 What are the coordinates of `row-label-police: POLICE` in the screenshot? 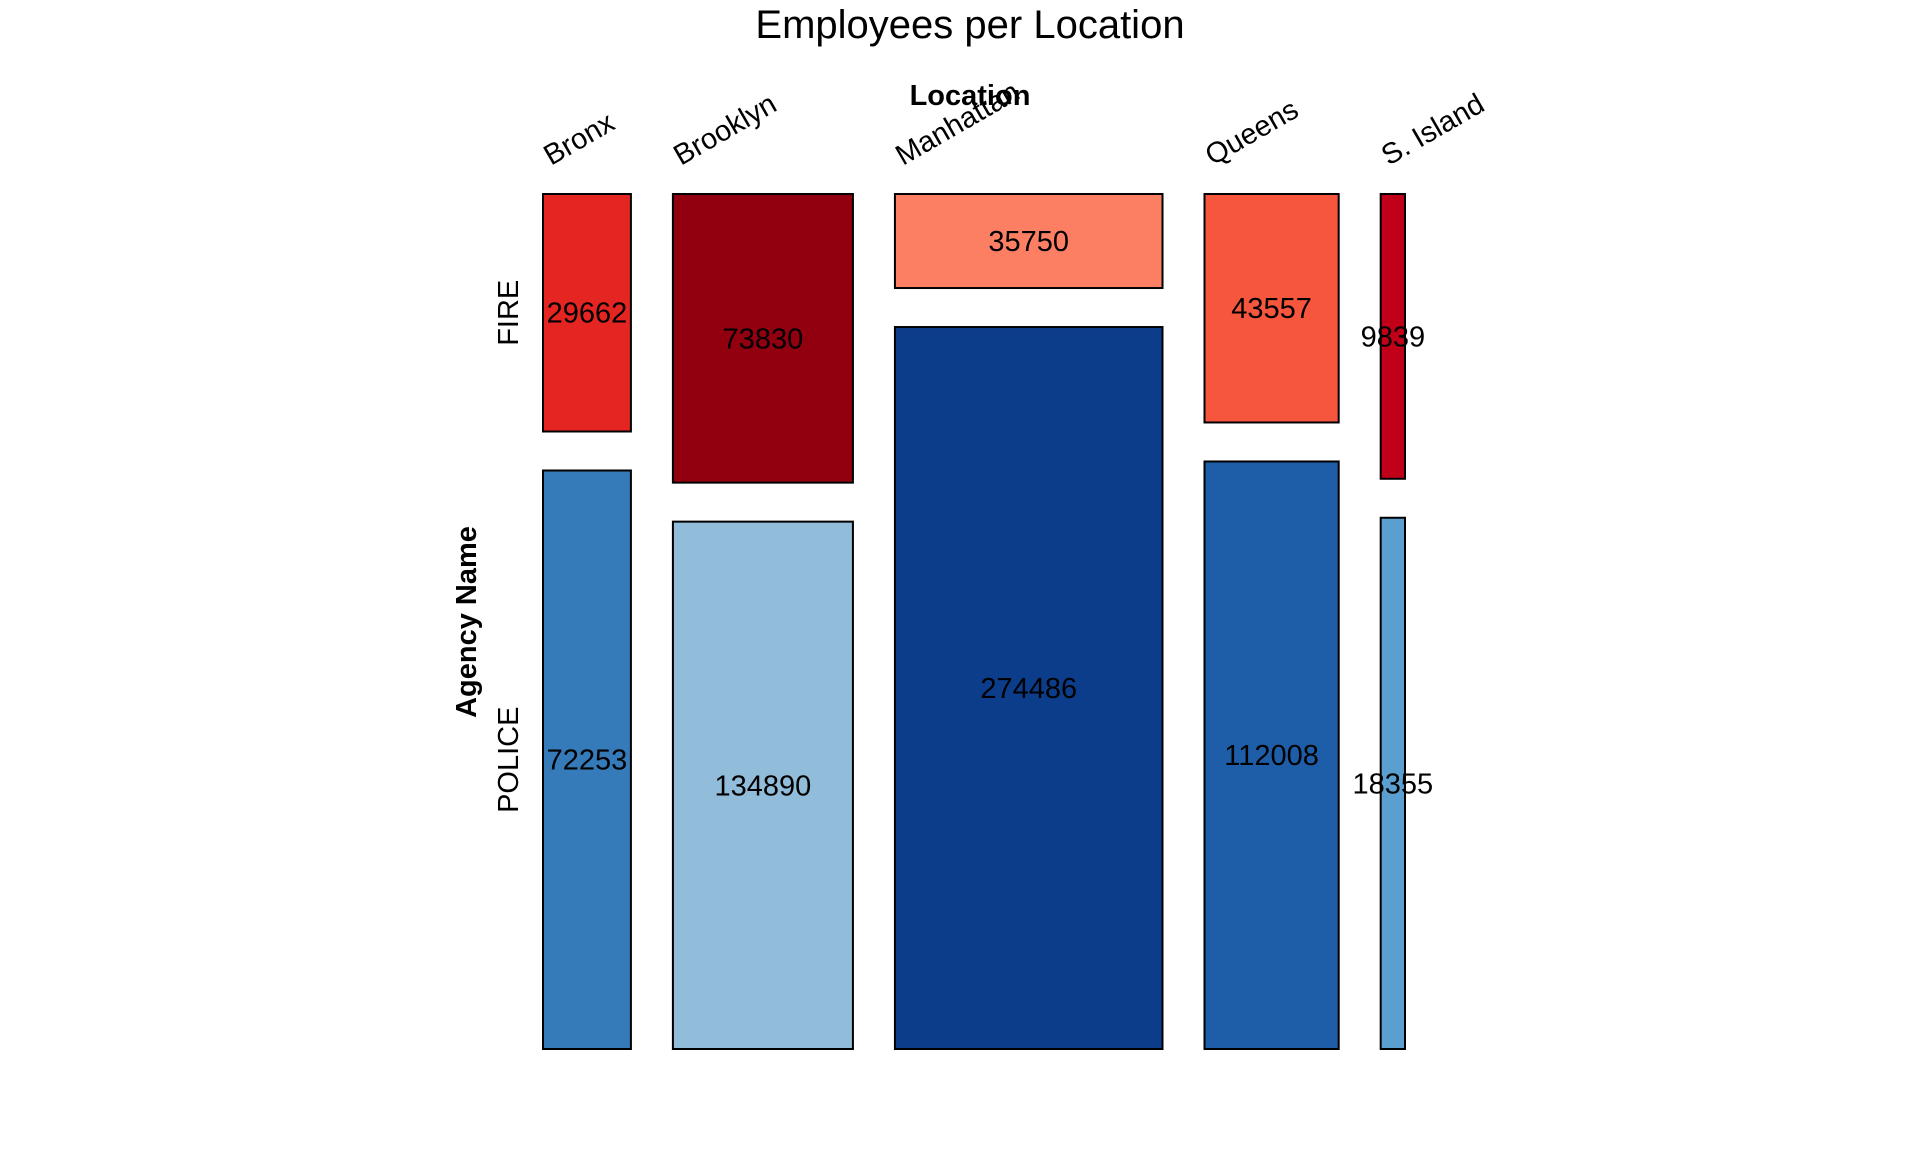 It's located at (509, 760).